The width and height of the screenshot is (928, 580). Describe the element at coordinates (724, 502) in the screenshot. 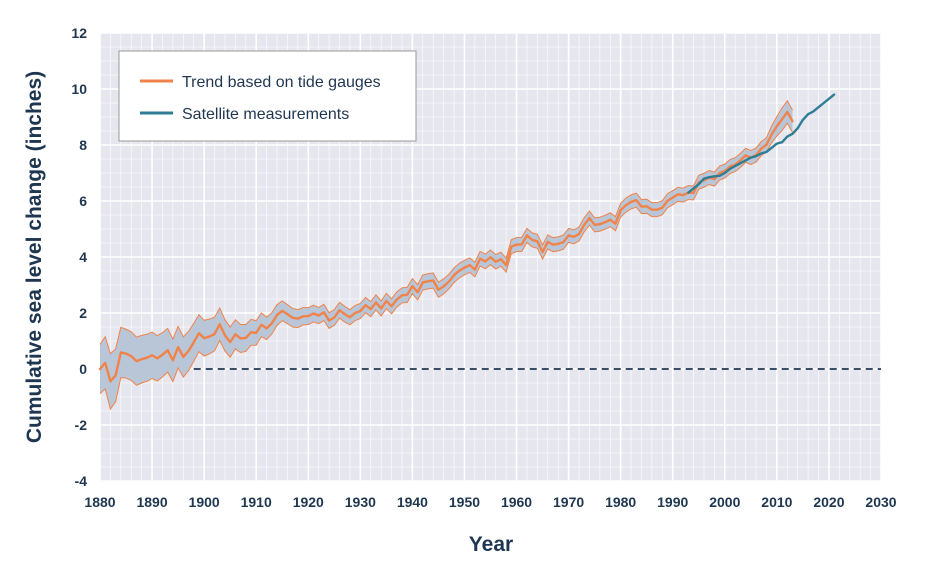

I see `x-tick-label: 2000` at that location.